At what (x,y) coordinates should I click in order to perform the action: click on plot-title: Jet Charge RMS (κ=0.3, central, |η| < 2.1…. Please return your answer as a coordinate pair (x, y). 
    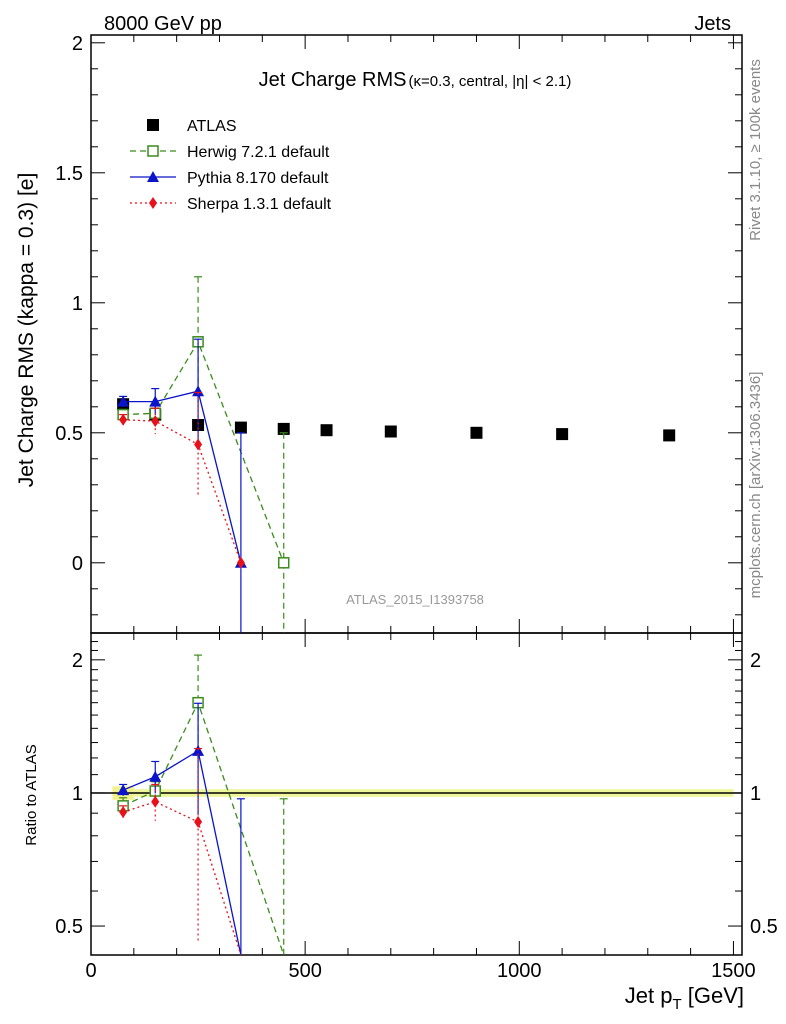
    Looking at the image, I should click on (415, 80).